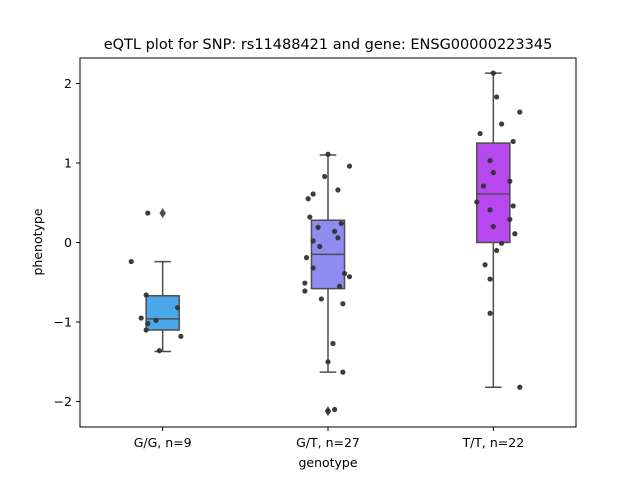 This screenshot has height=480, width=640. I want to click on y-tick-label: −2, so click(63, 401).